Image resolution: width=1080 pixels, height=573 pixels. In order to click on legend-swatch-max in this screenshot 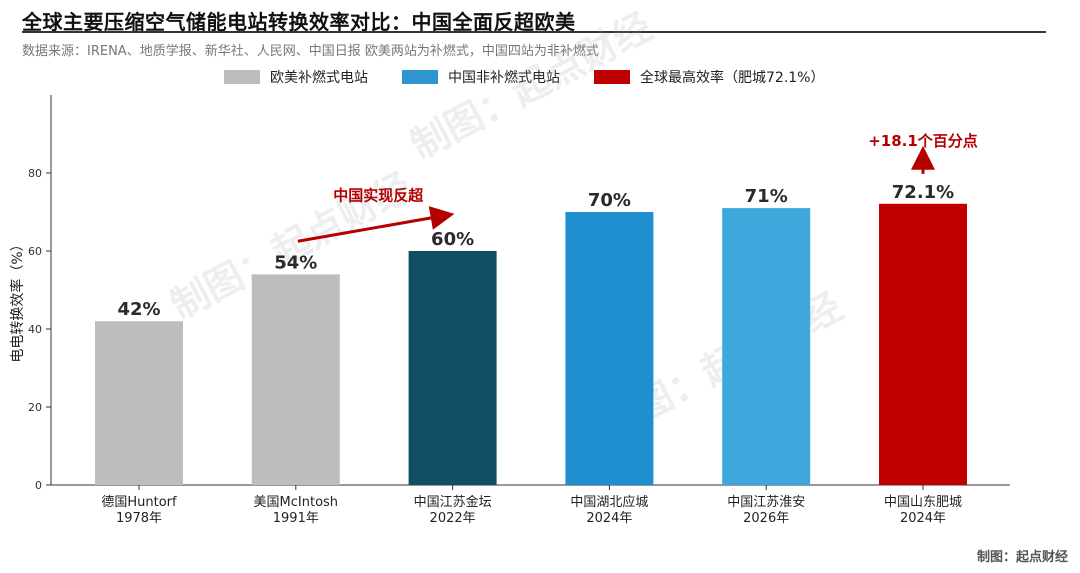, I will do `click(612, 77)`.